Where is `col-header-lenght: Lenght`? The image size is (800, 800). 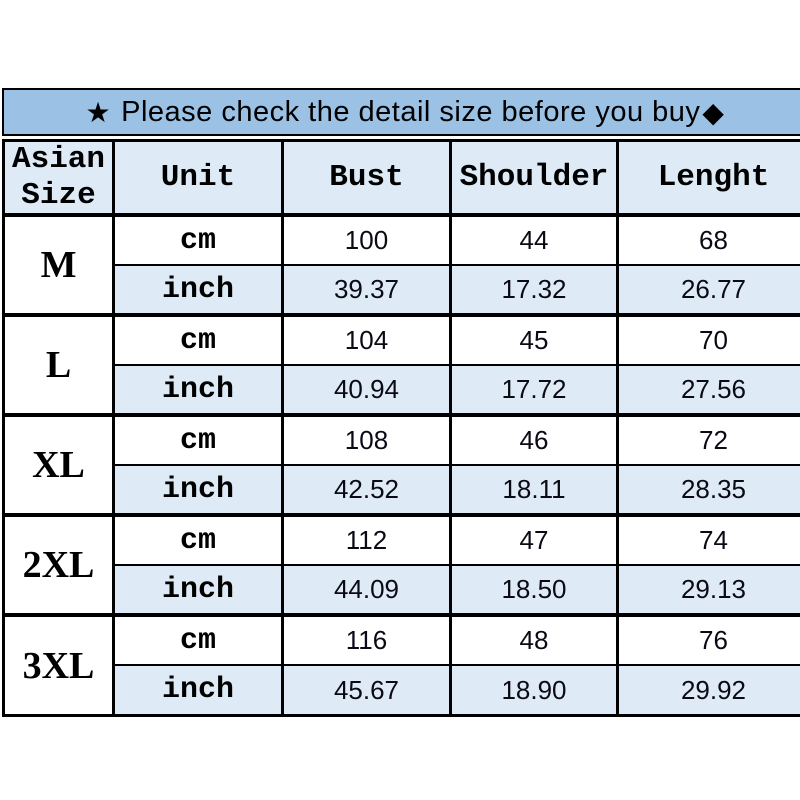 col-header-lenght: Lenght is located at coordinates (708, 178).